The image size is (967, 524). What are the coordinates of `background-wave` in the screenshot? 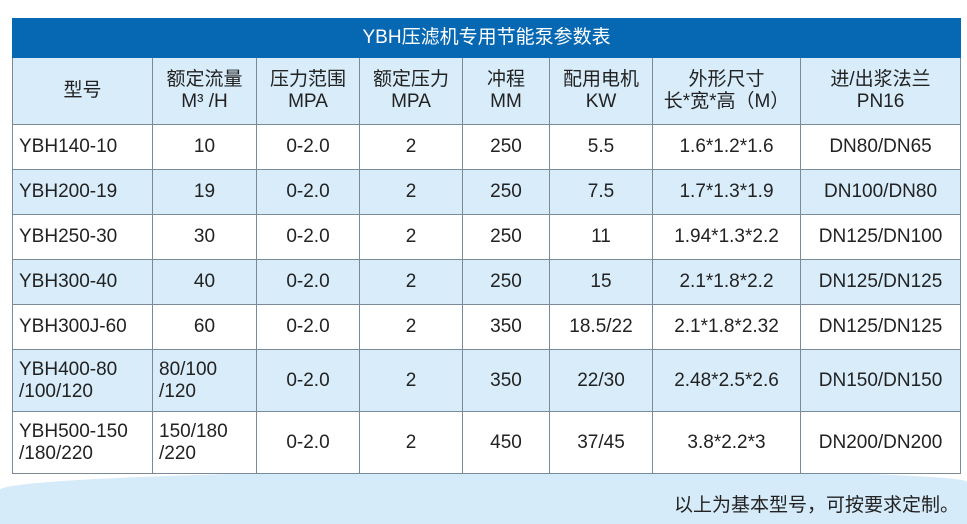 It's located at (483, 497).